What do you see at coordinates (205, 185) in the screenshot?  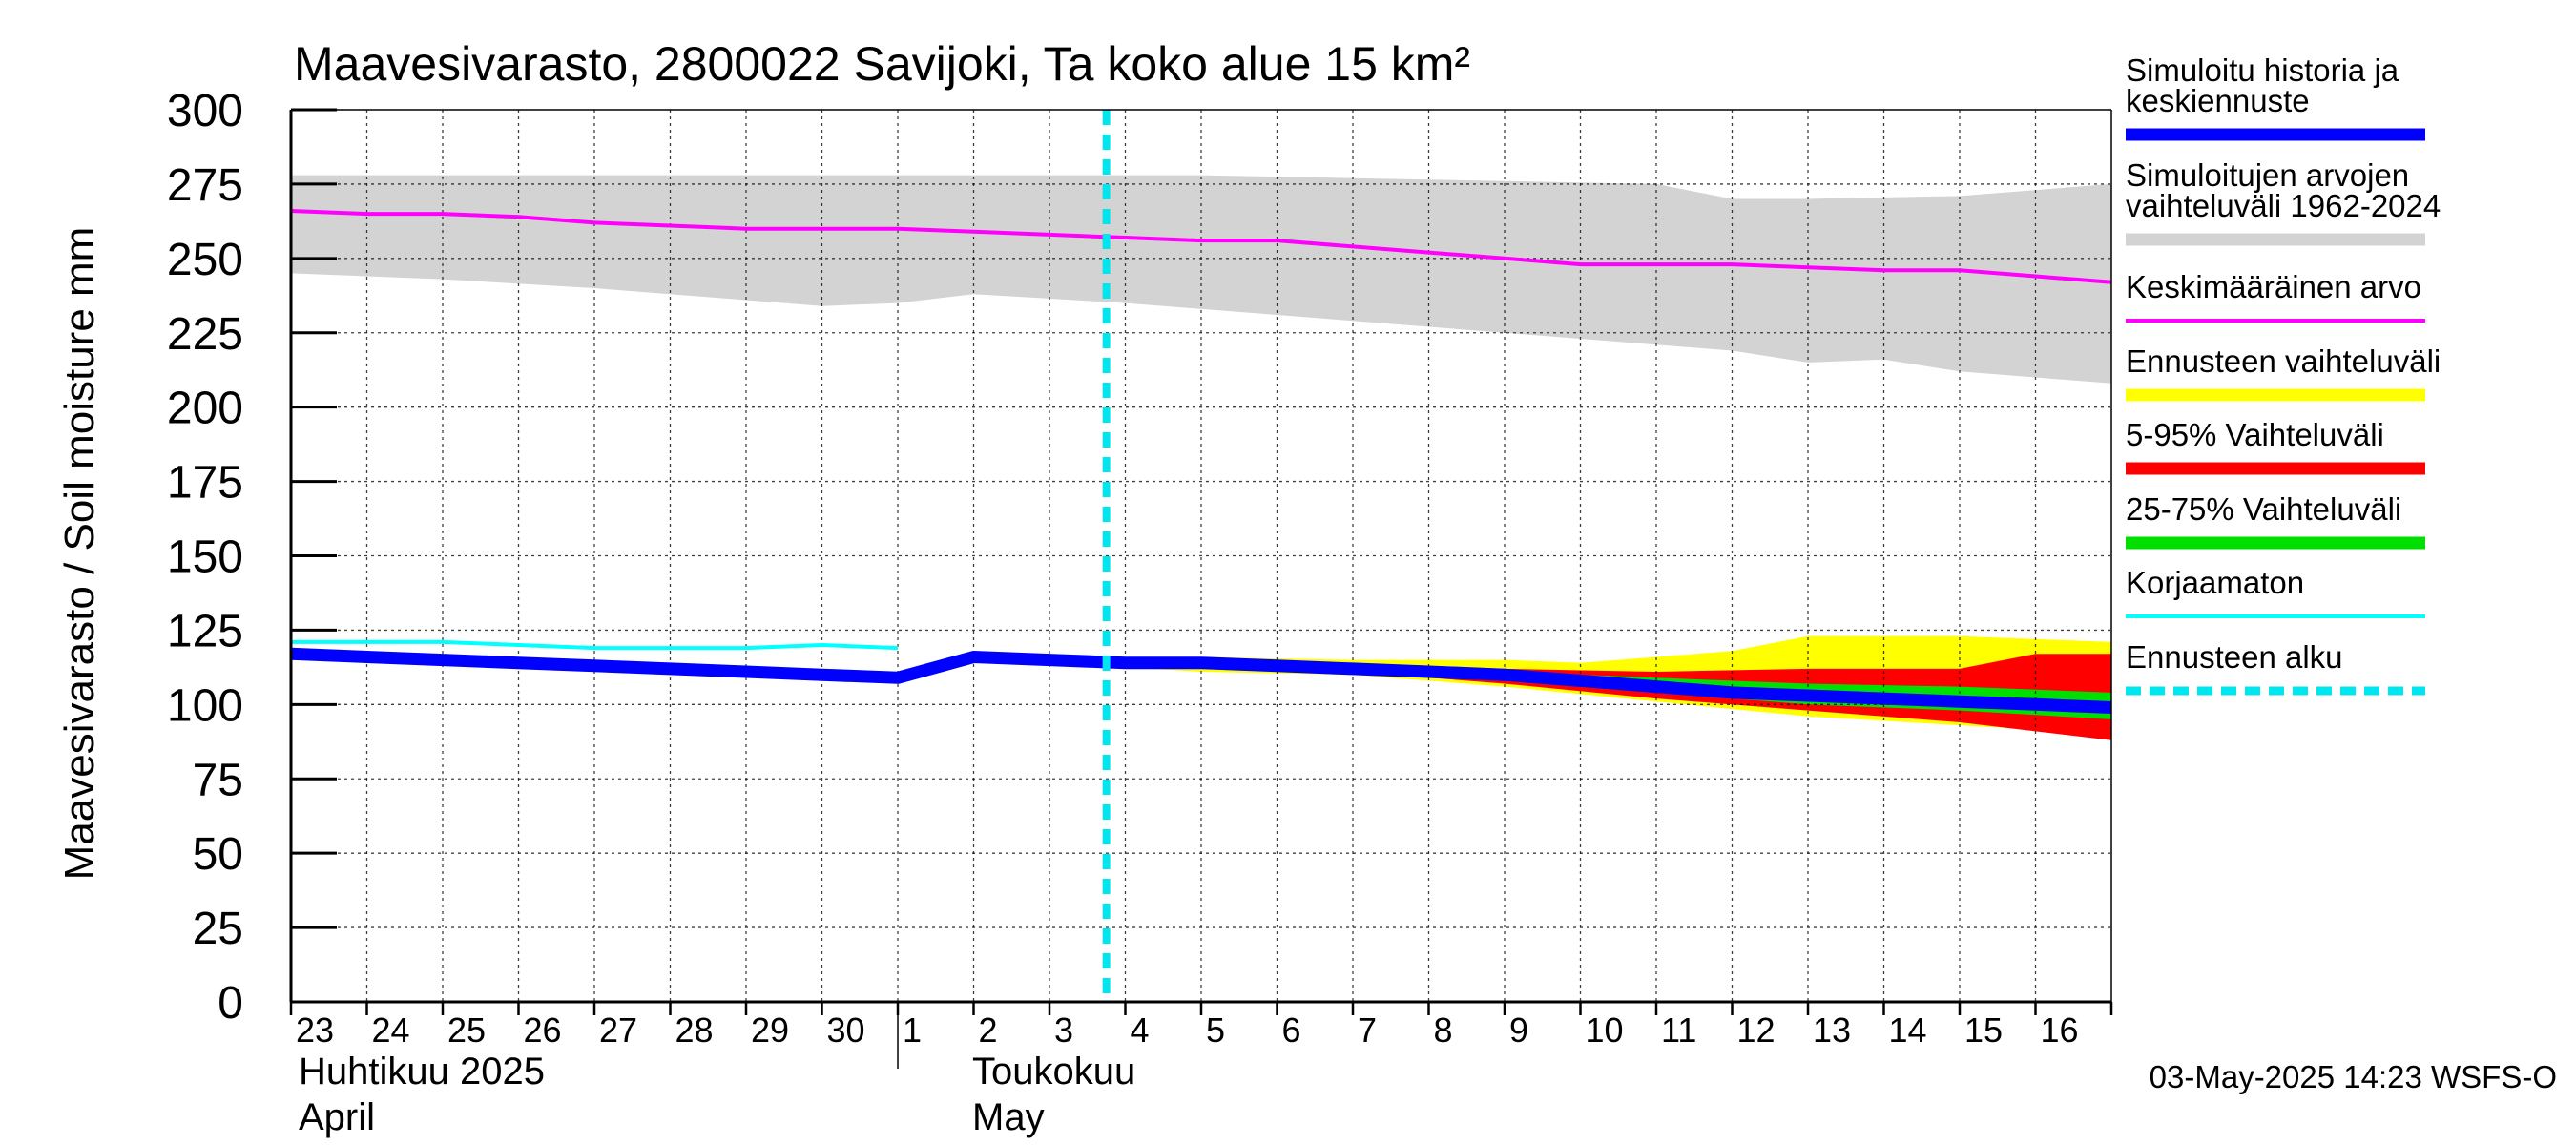 I see `y-tick-label: 275` at bounding box center [205, 185].